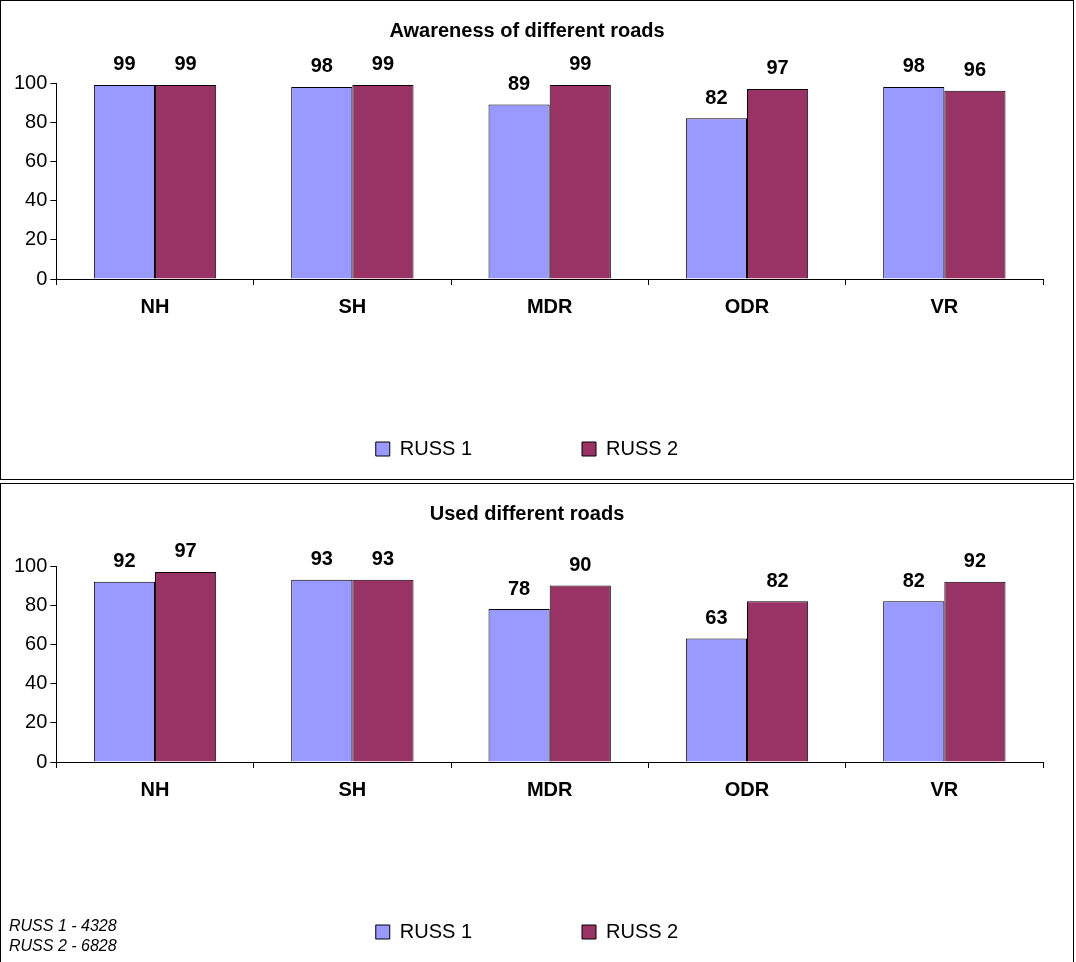  Describe the element at coordinates (975, 69) in the screenshot. I see `data-label: 96` at that location.